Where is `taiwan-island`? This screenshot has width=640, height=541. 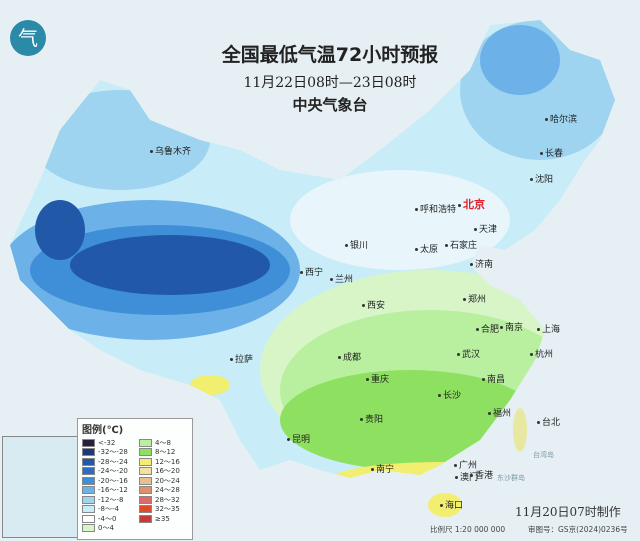
taiwan-island is located at coordinates (520, 430).